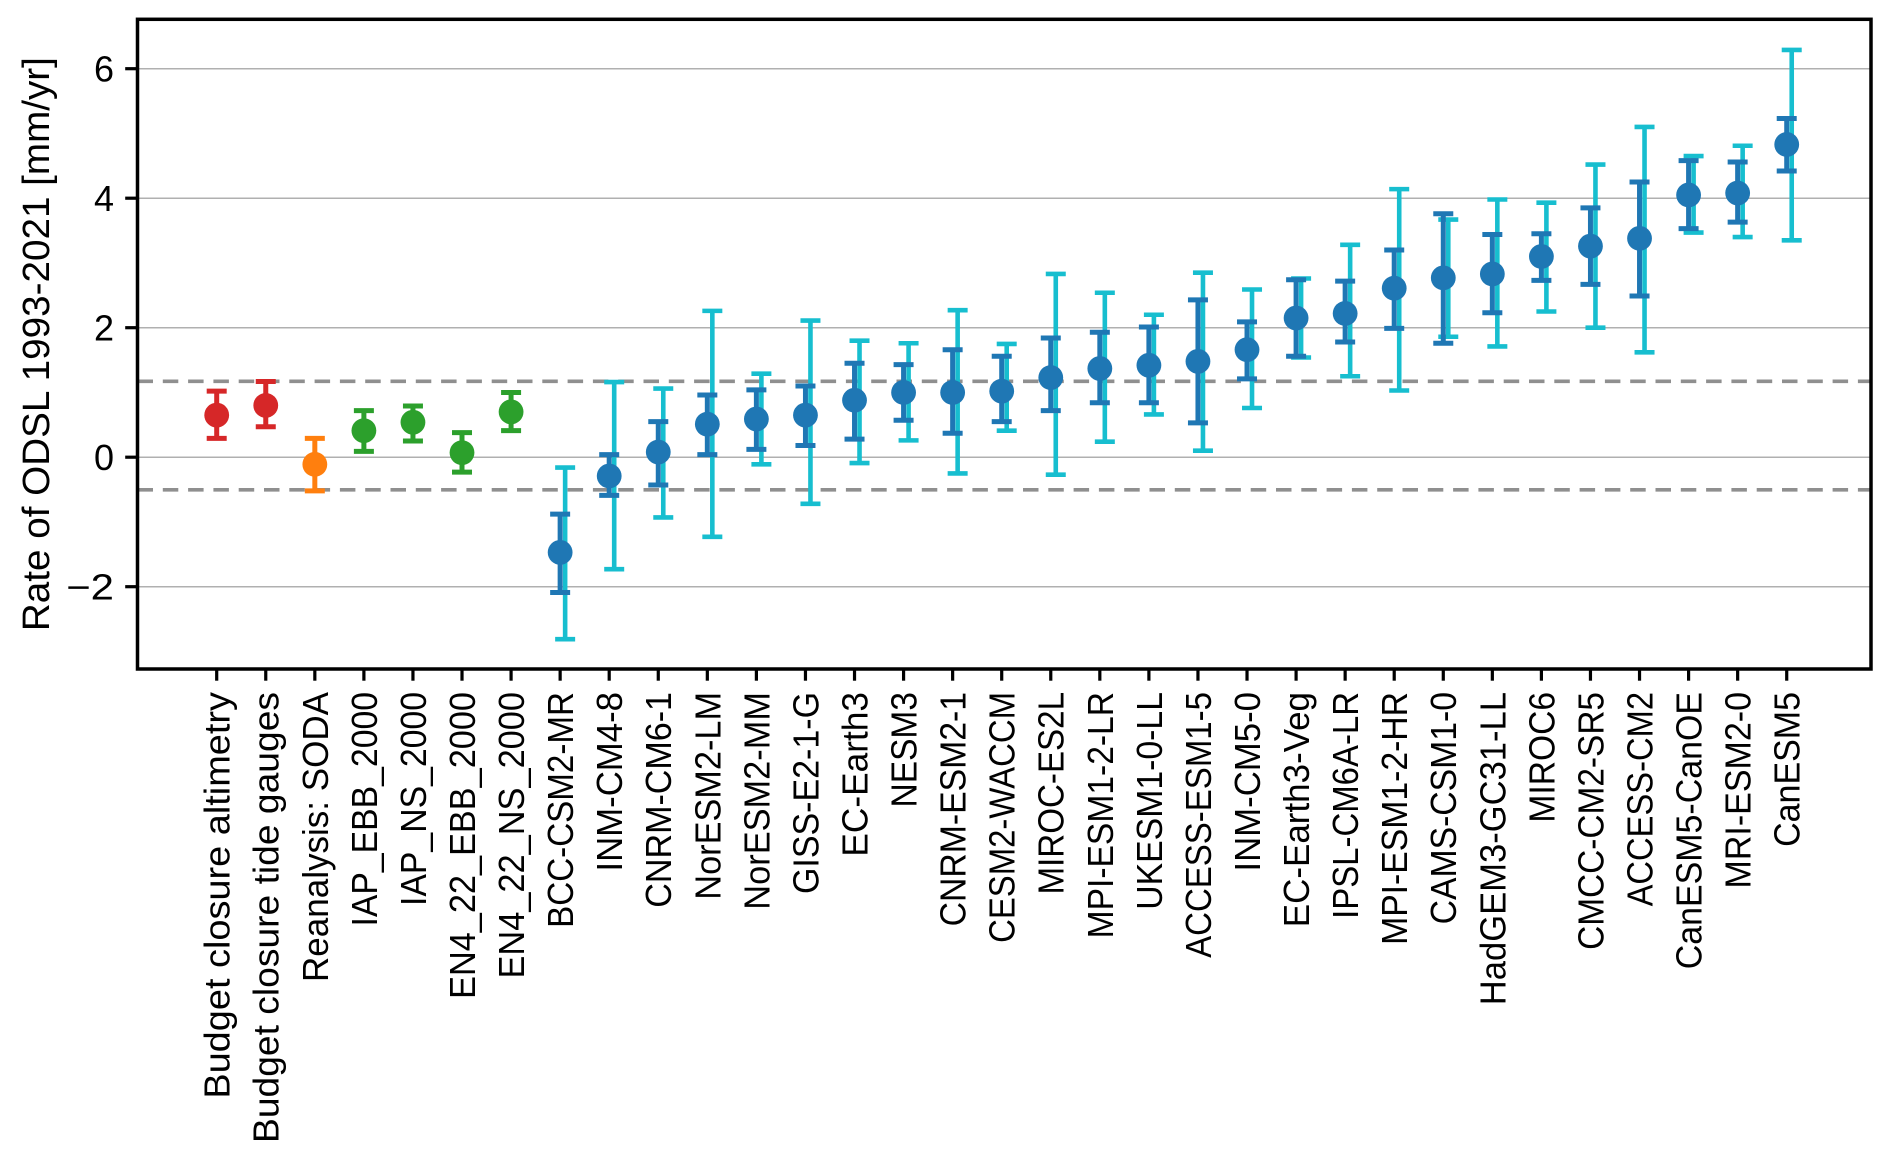  What do you see at coordinates (756, 801) in the screenshot?
I see `svg-text: NorESM2-MM` at bounding box center [756, 801].